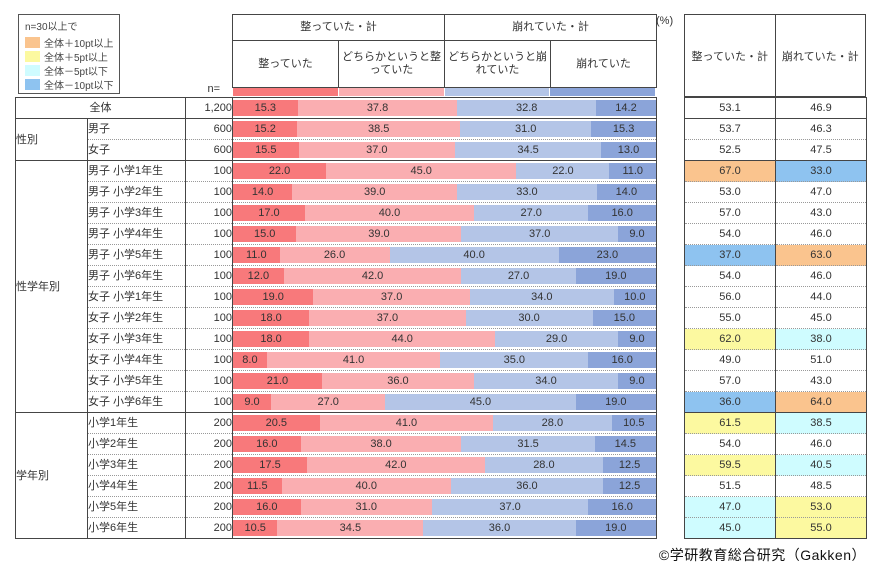  What do you see at coordinates (32, 56) in the screenshot?
I see `legend-swatch-plus5` at bounding box center [32, 56].